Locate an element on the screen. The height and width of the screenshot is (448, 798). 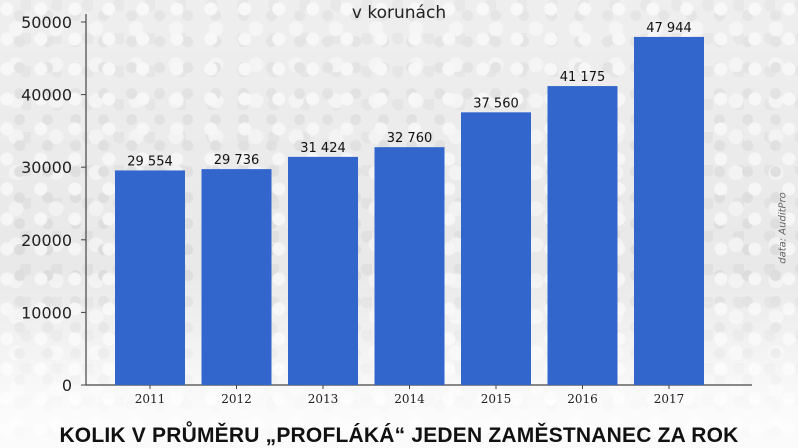
y-tick-label: 10000 is located at coordinates (46, 312).